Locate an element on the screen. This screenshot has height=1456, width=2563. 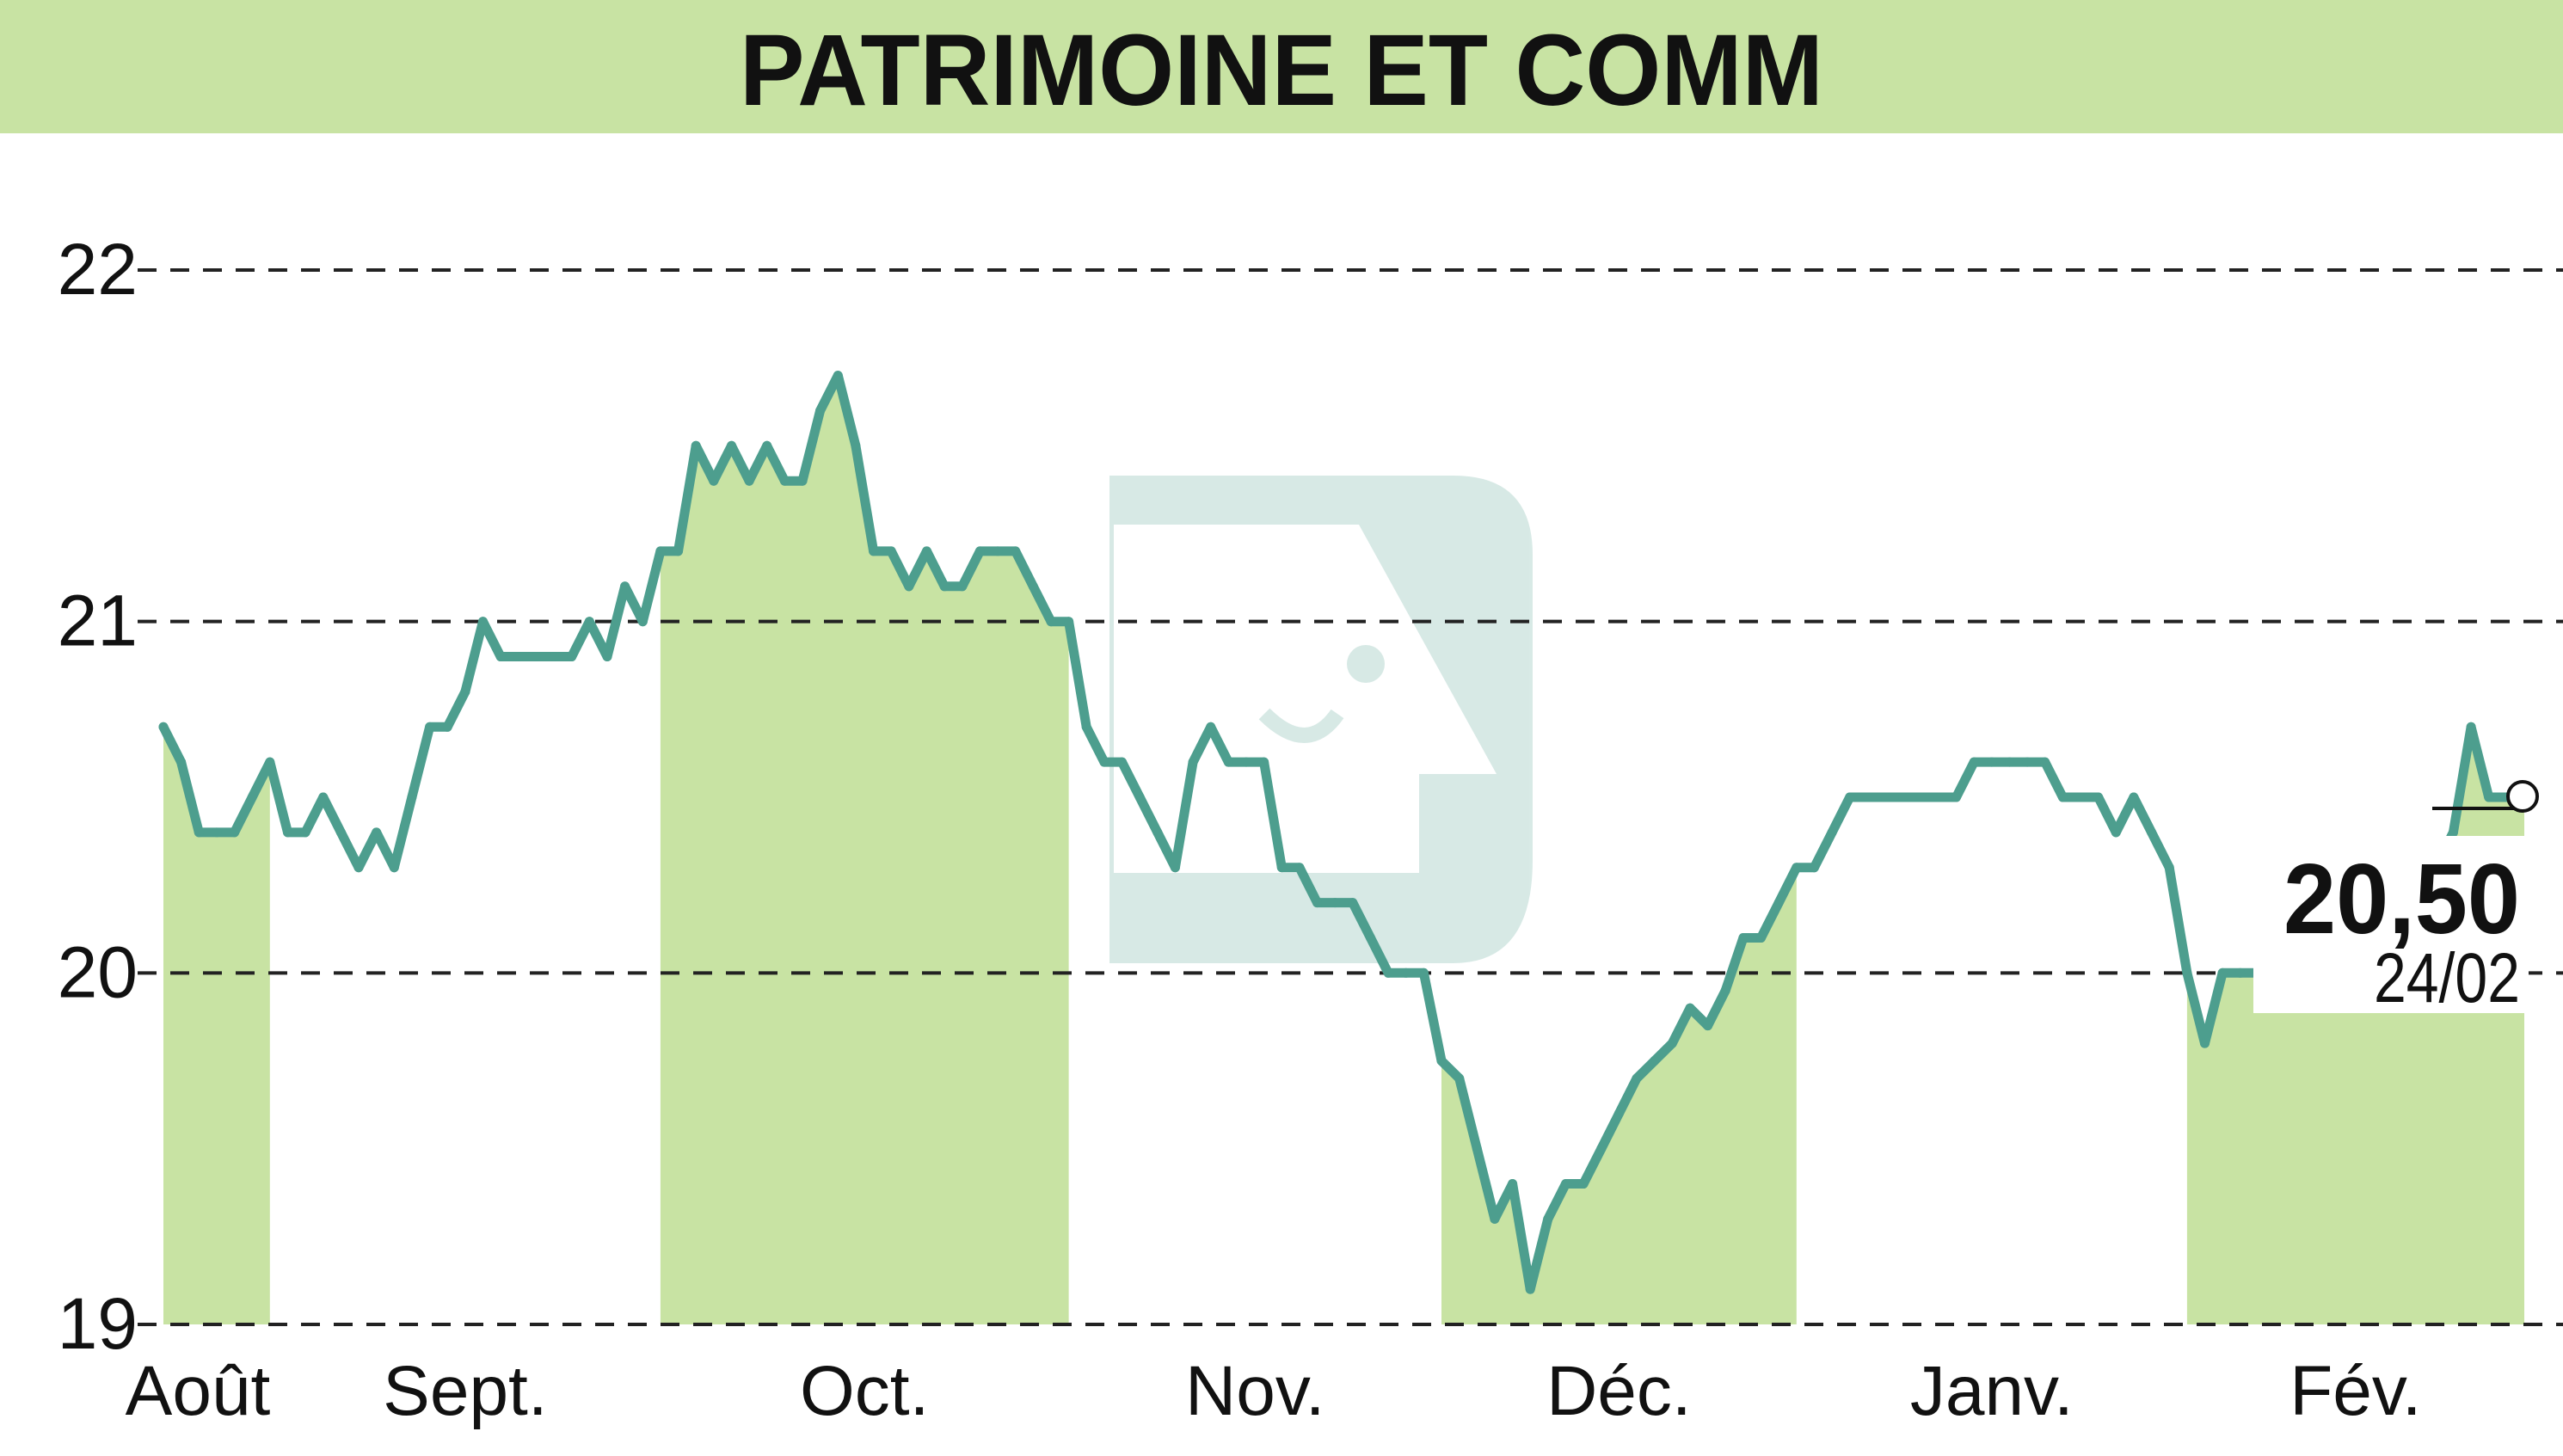
last-value-box is located at coordinates (2391, 924).